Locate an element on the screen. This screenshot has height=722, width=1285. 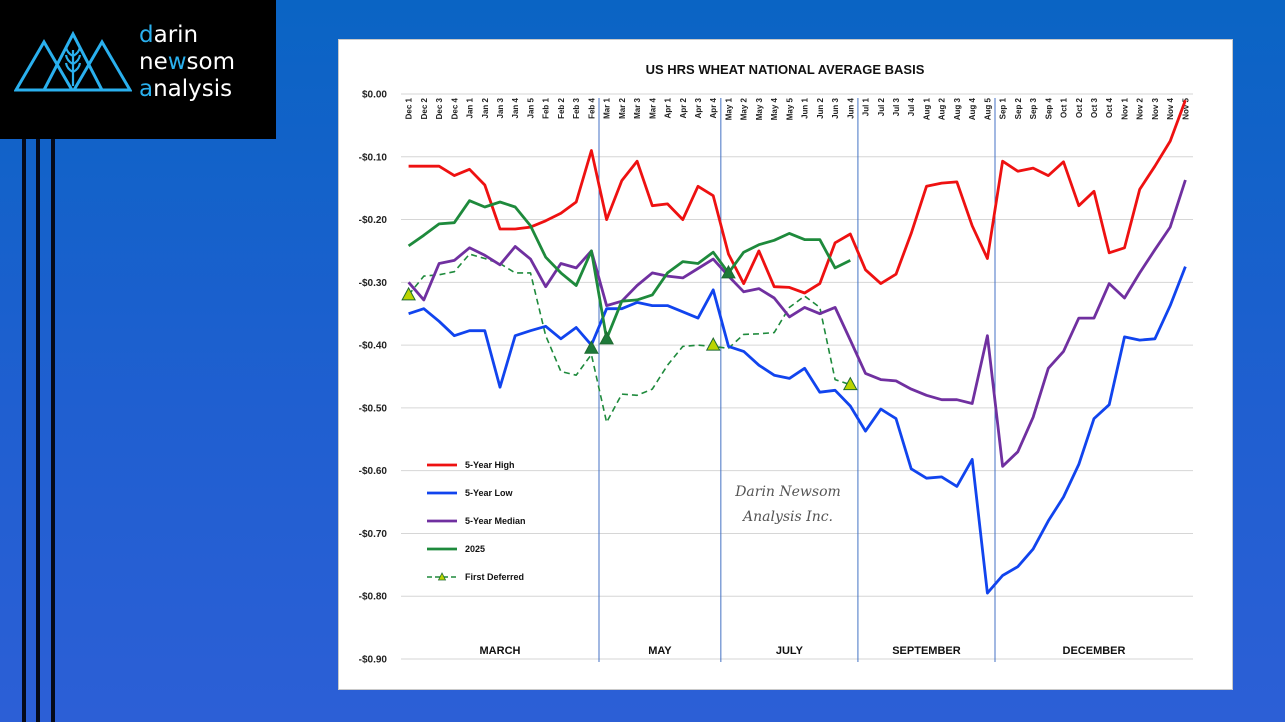
x-tick-label-18: Apr 2 is located at coordinates (683, 107).